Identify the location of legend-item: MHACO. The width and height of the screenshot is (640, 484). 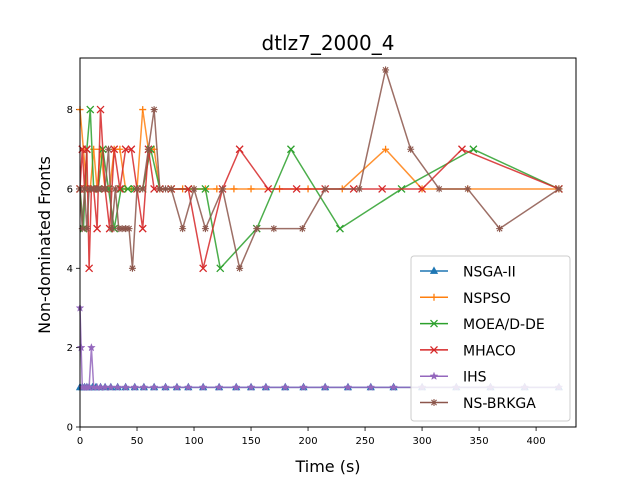
(468, 351).